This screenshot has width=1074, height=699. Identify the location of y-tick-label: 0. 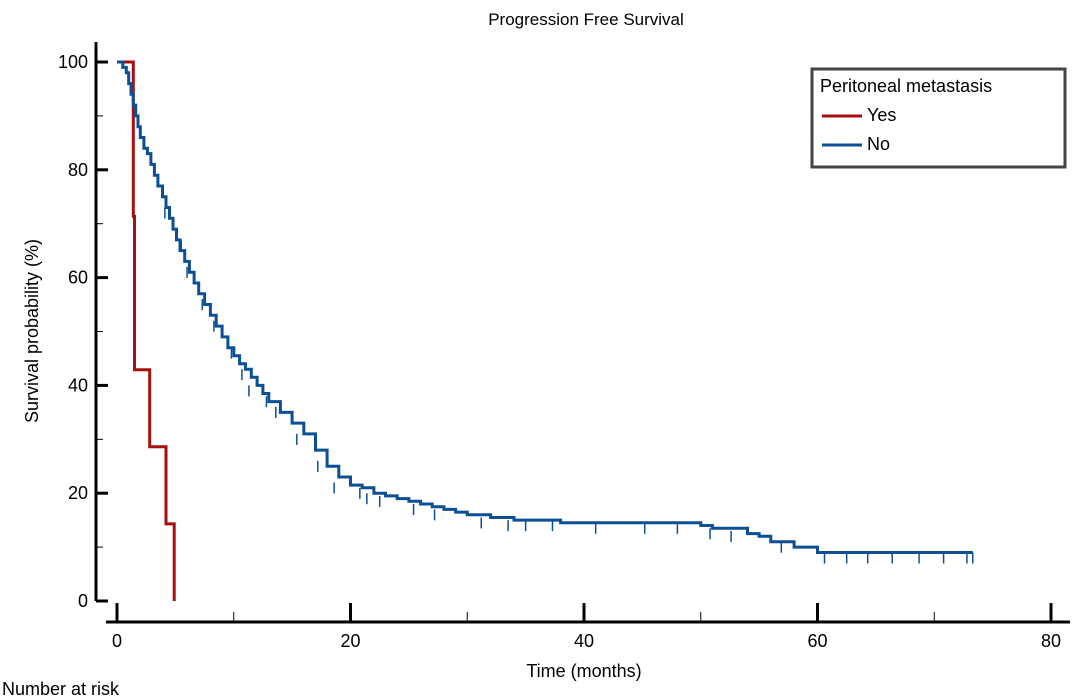
(83, 601).